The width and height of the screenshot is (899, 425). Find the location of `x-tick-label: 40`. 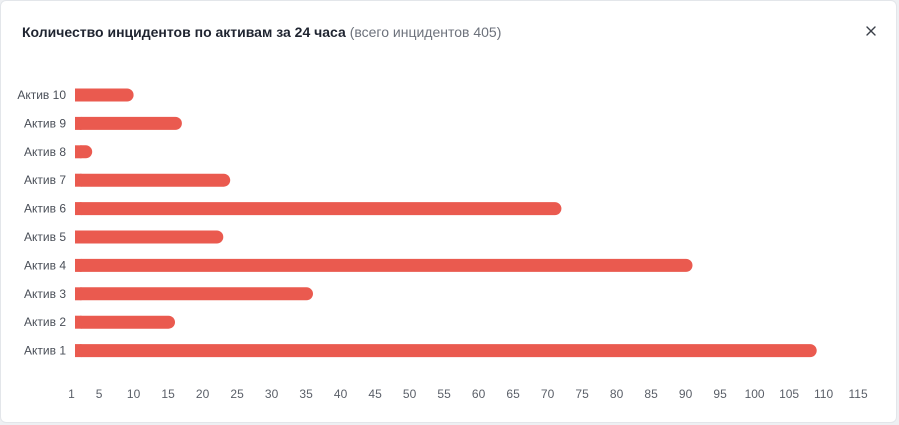

x-tick-label: 40 is located at coordinates (341, 394).